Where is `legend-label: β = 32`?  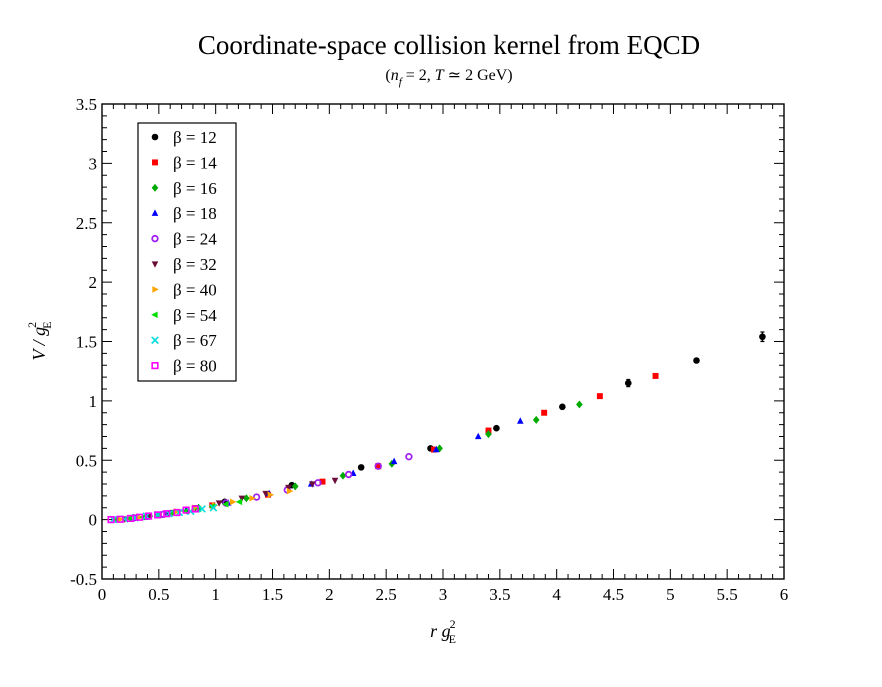 legend-label: β = 32 is located at coordinates (195, 264).